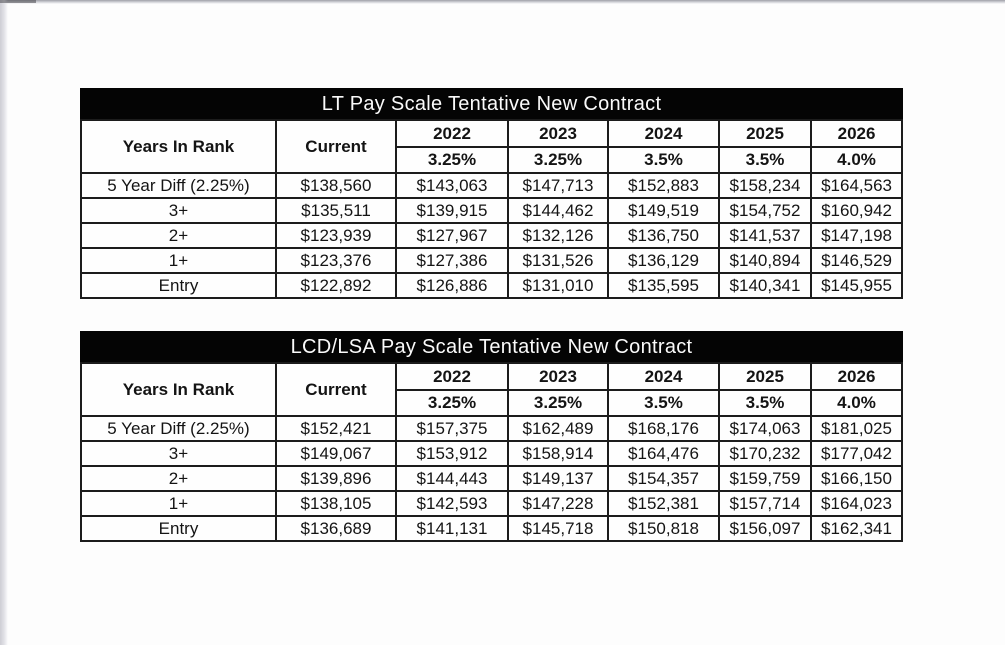 This screenshot has width=1005, height=645. I want to click on salary-cell: $158,914, so click(558, 453).